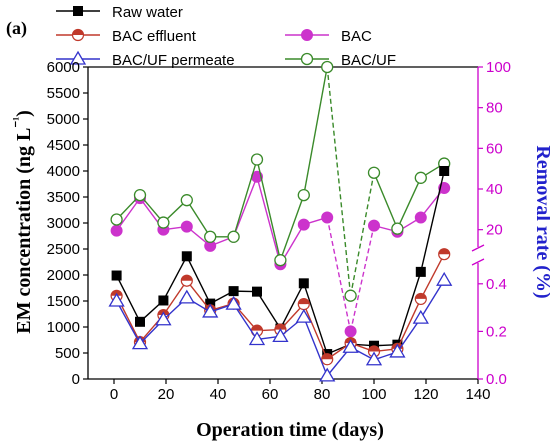 The width and height of the screenshot is (550, 447). Describe the element at coordinates (340, 60) in the screenshot. I see `legend-item-bac-uf: BAC/UF` at that location.